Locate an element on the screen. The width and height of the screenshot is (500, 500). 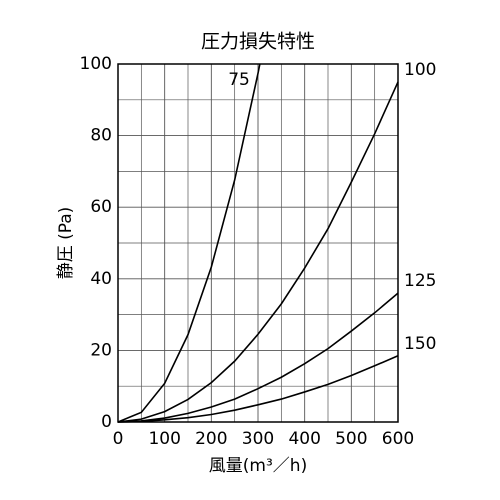
x-tick-label: 300 is located at coordinates (258, 439).